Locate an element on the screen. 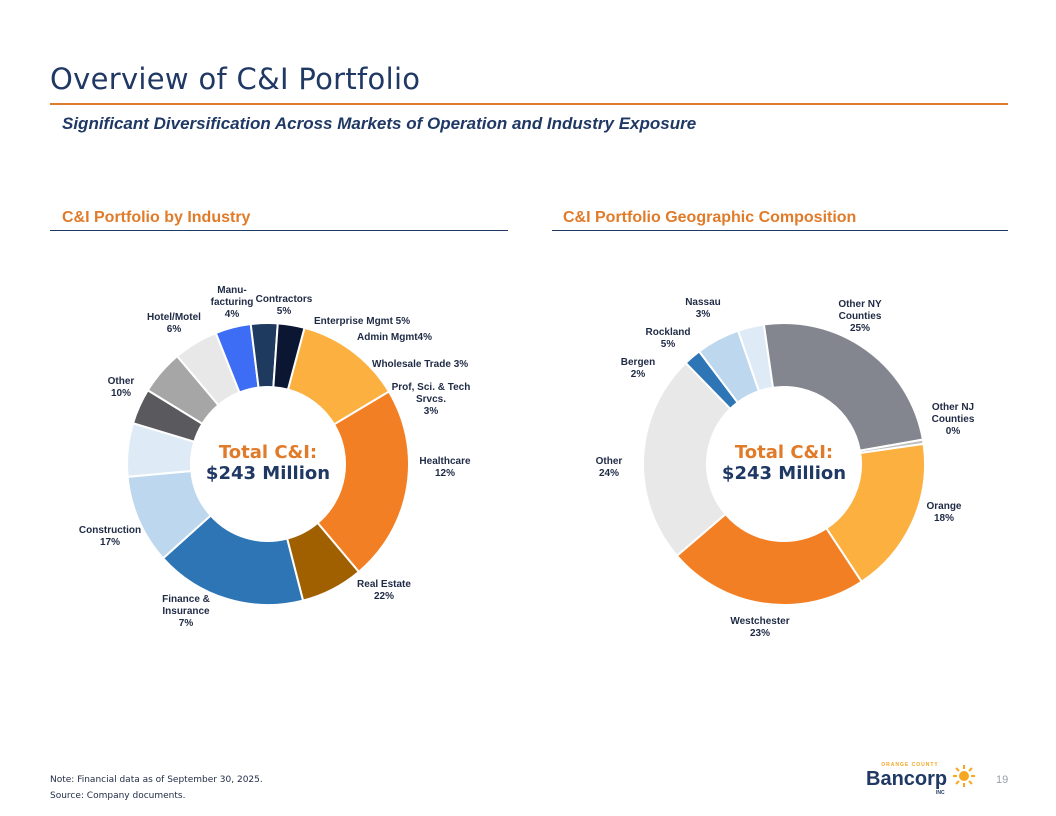 The image size is (1056, 816). geo-center-label: Total C&I: is located at coordinates (784, 452).